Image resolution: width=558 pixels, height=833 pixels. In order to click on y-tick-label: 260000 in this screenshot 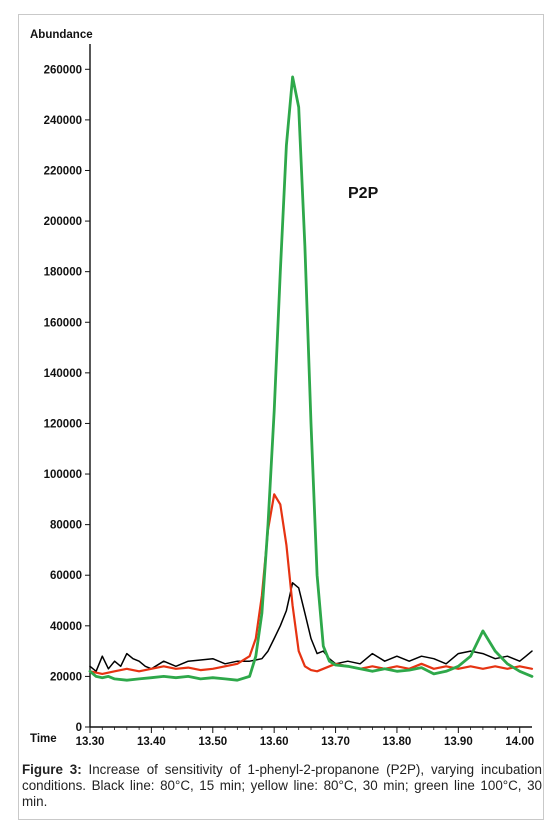, I will do `click(63, 70)`.